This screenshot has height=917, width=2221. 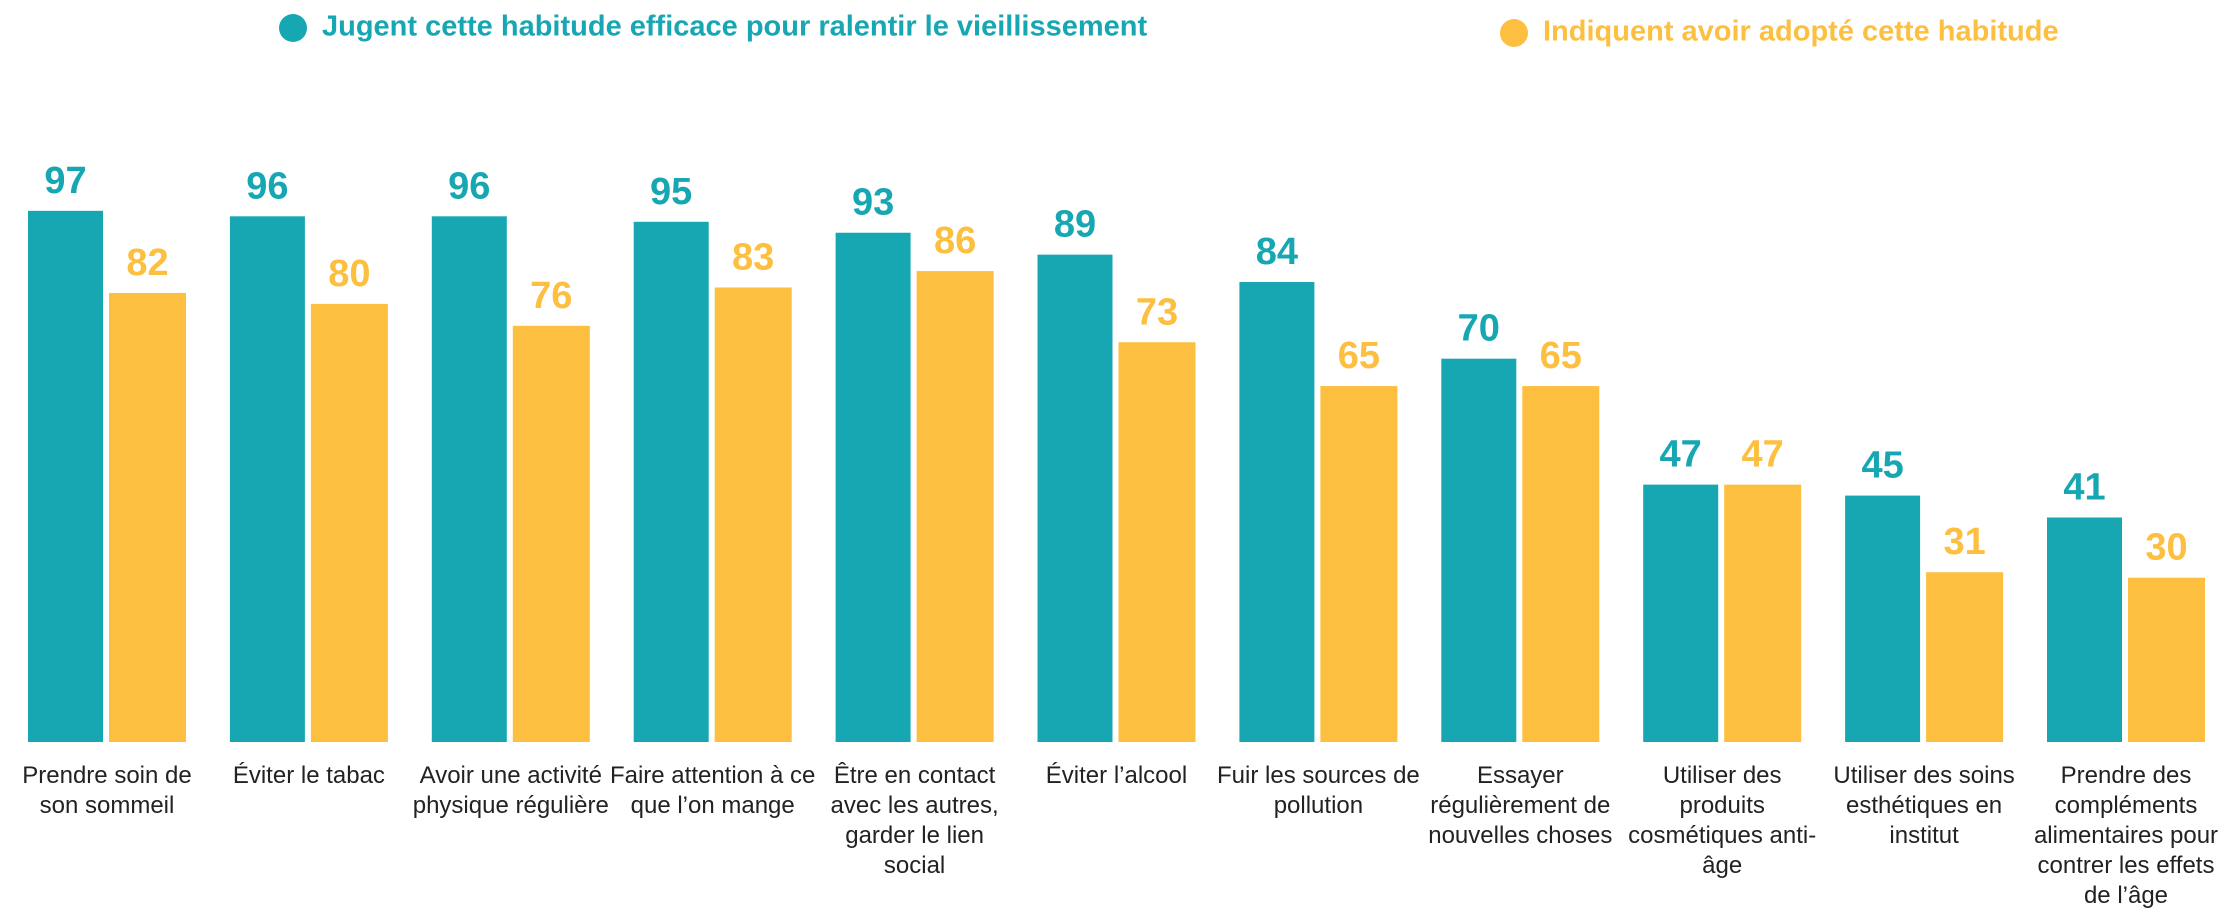 What do you see at coordinates (2166, 548) in the screenshot?
I see `data-label: 30` at bounding box center [2166, 548].